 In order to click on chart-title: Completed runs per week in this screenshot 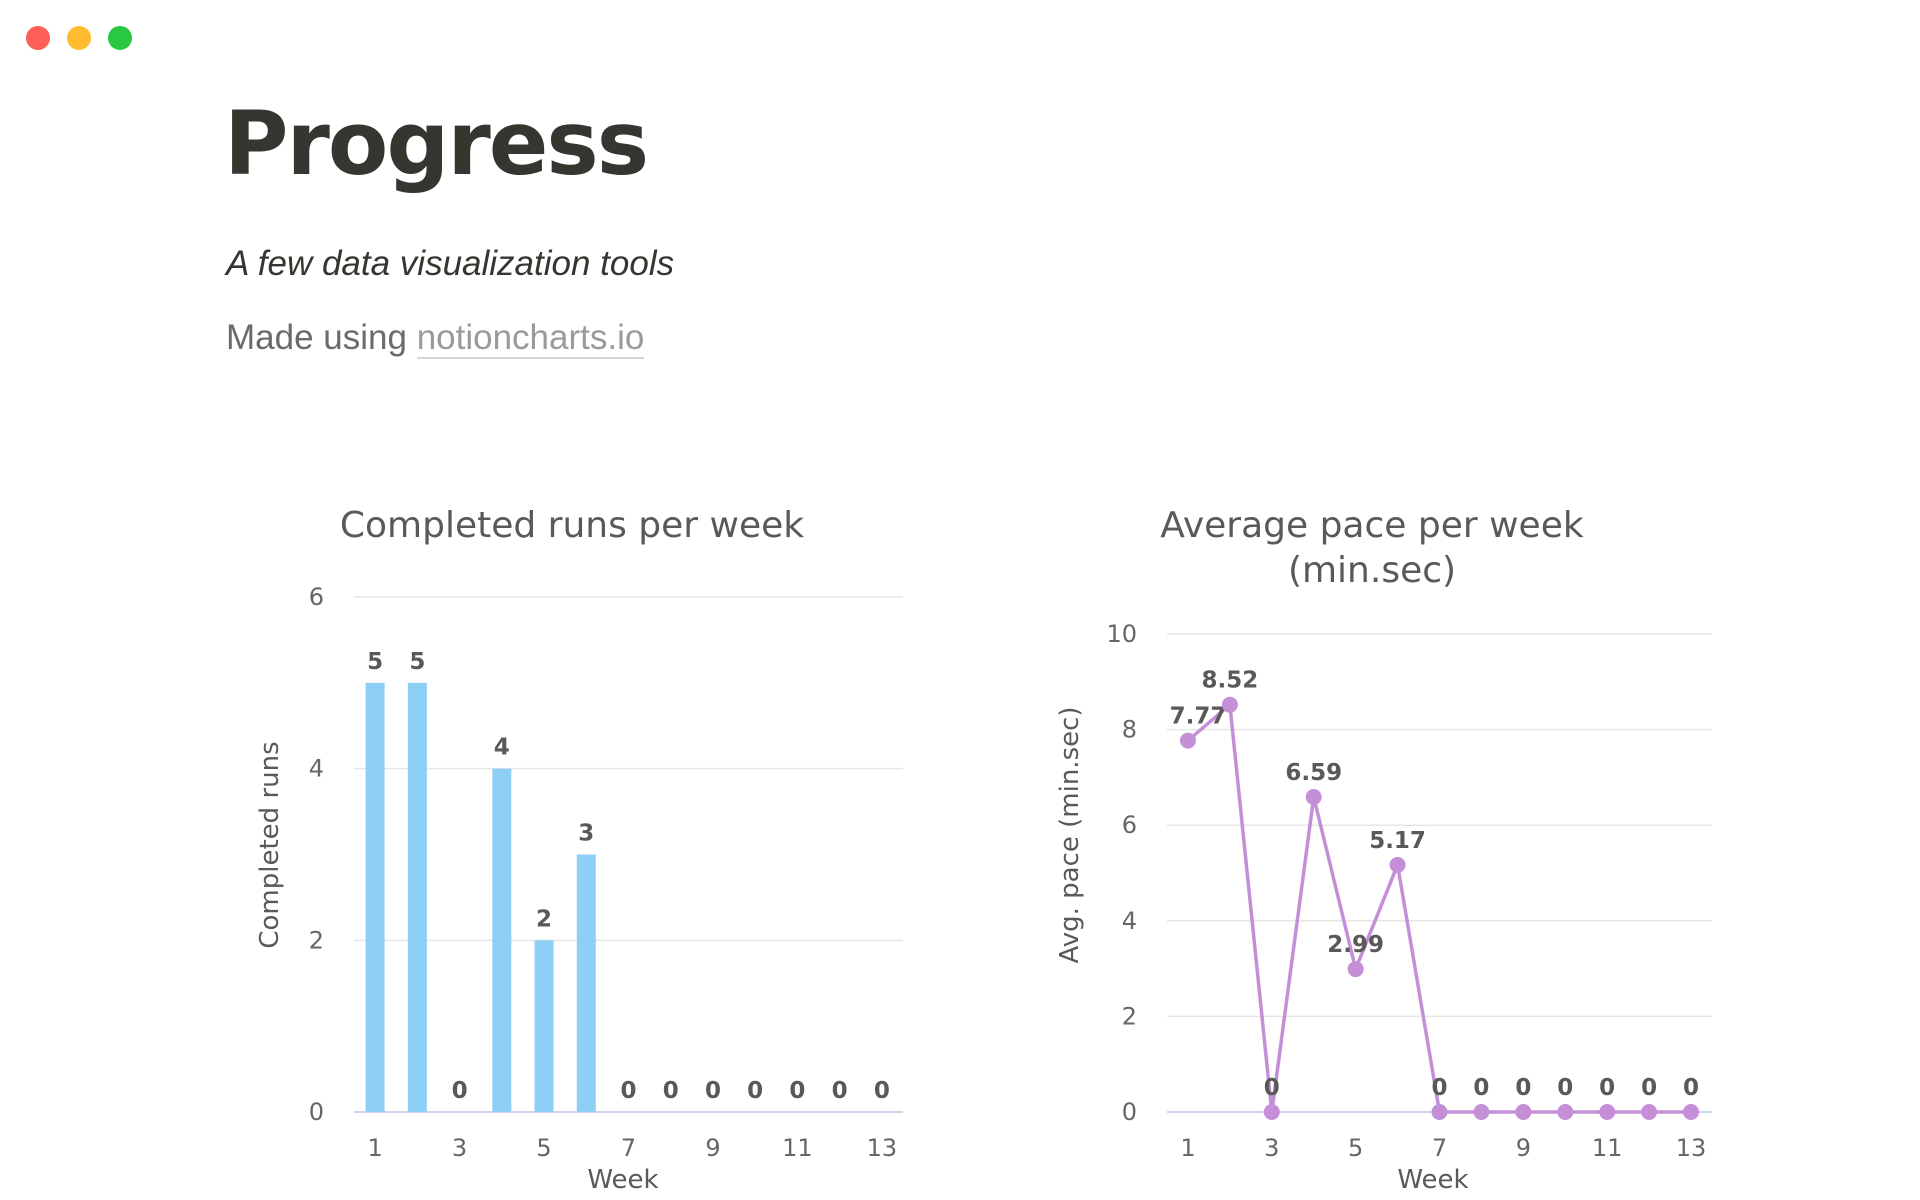, I will do `click(572, 525)`.